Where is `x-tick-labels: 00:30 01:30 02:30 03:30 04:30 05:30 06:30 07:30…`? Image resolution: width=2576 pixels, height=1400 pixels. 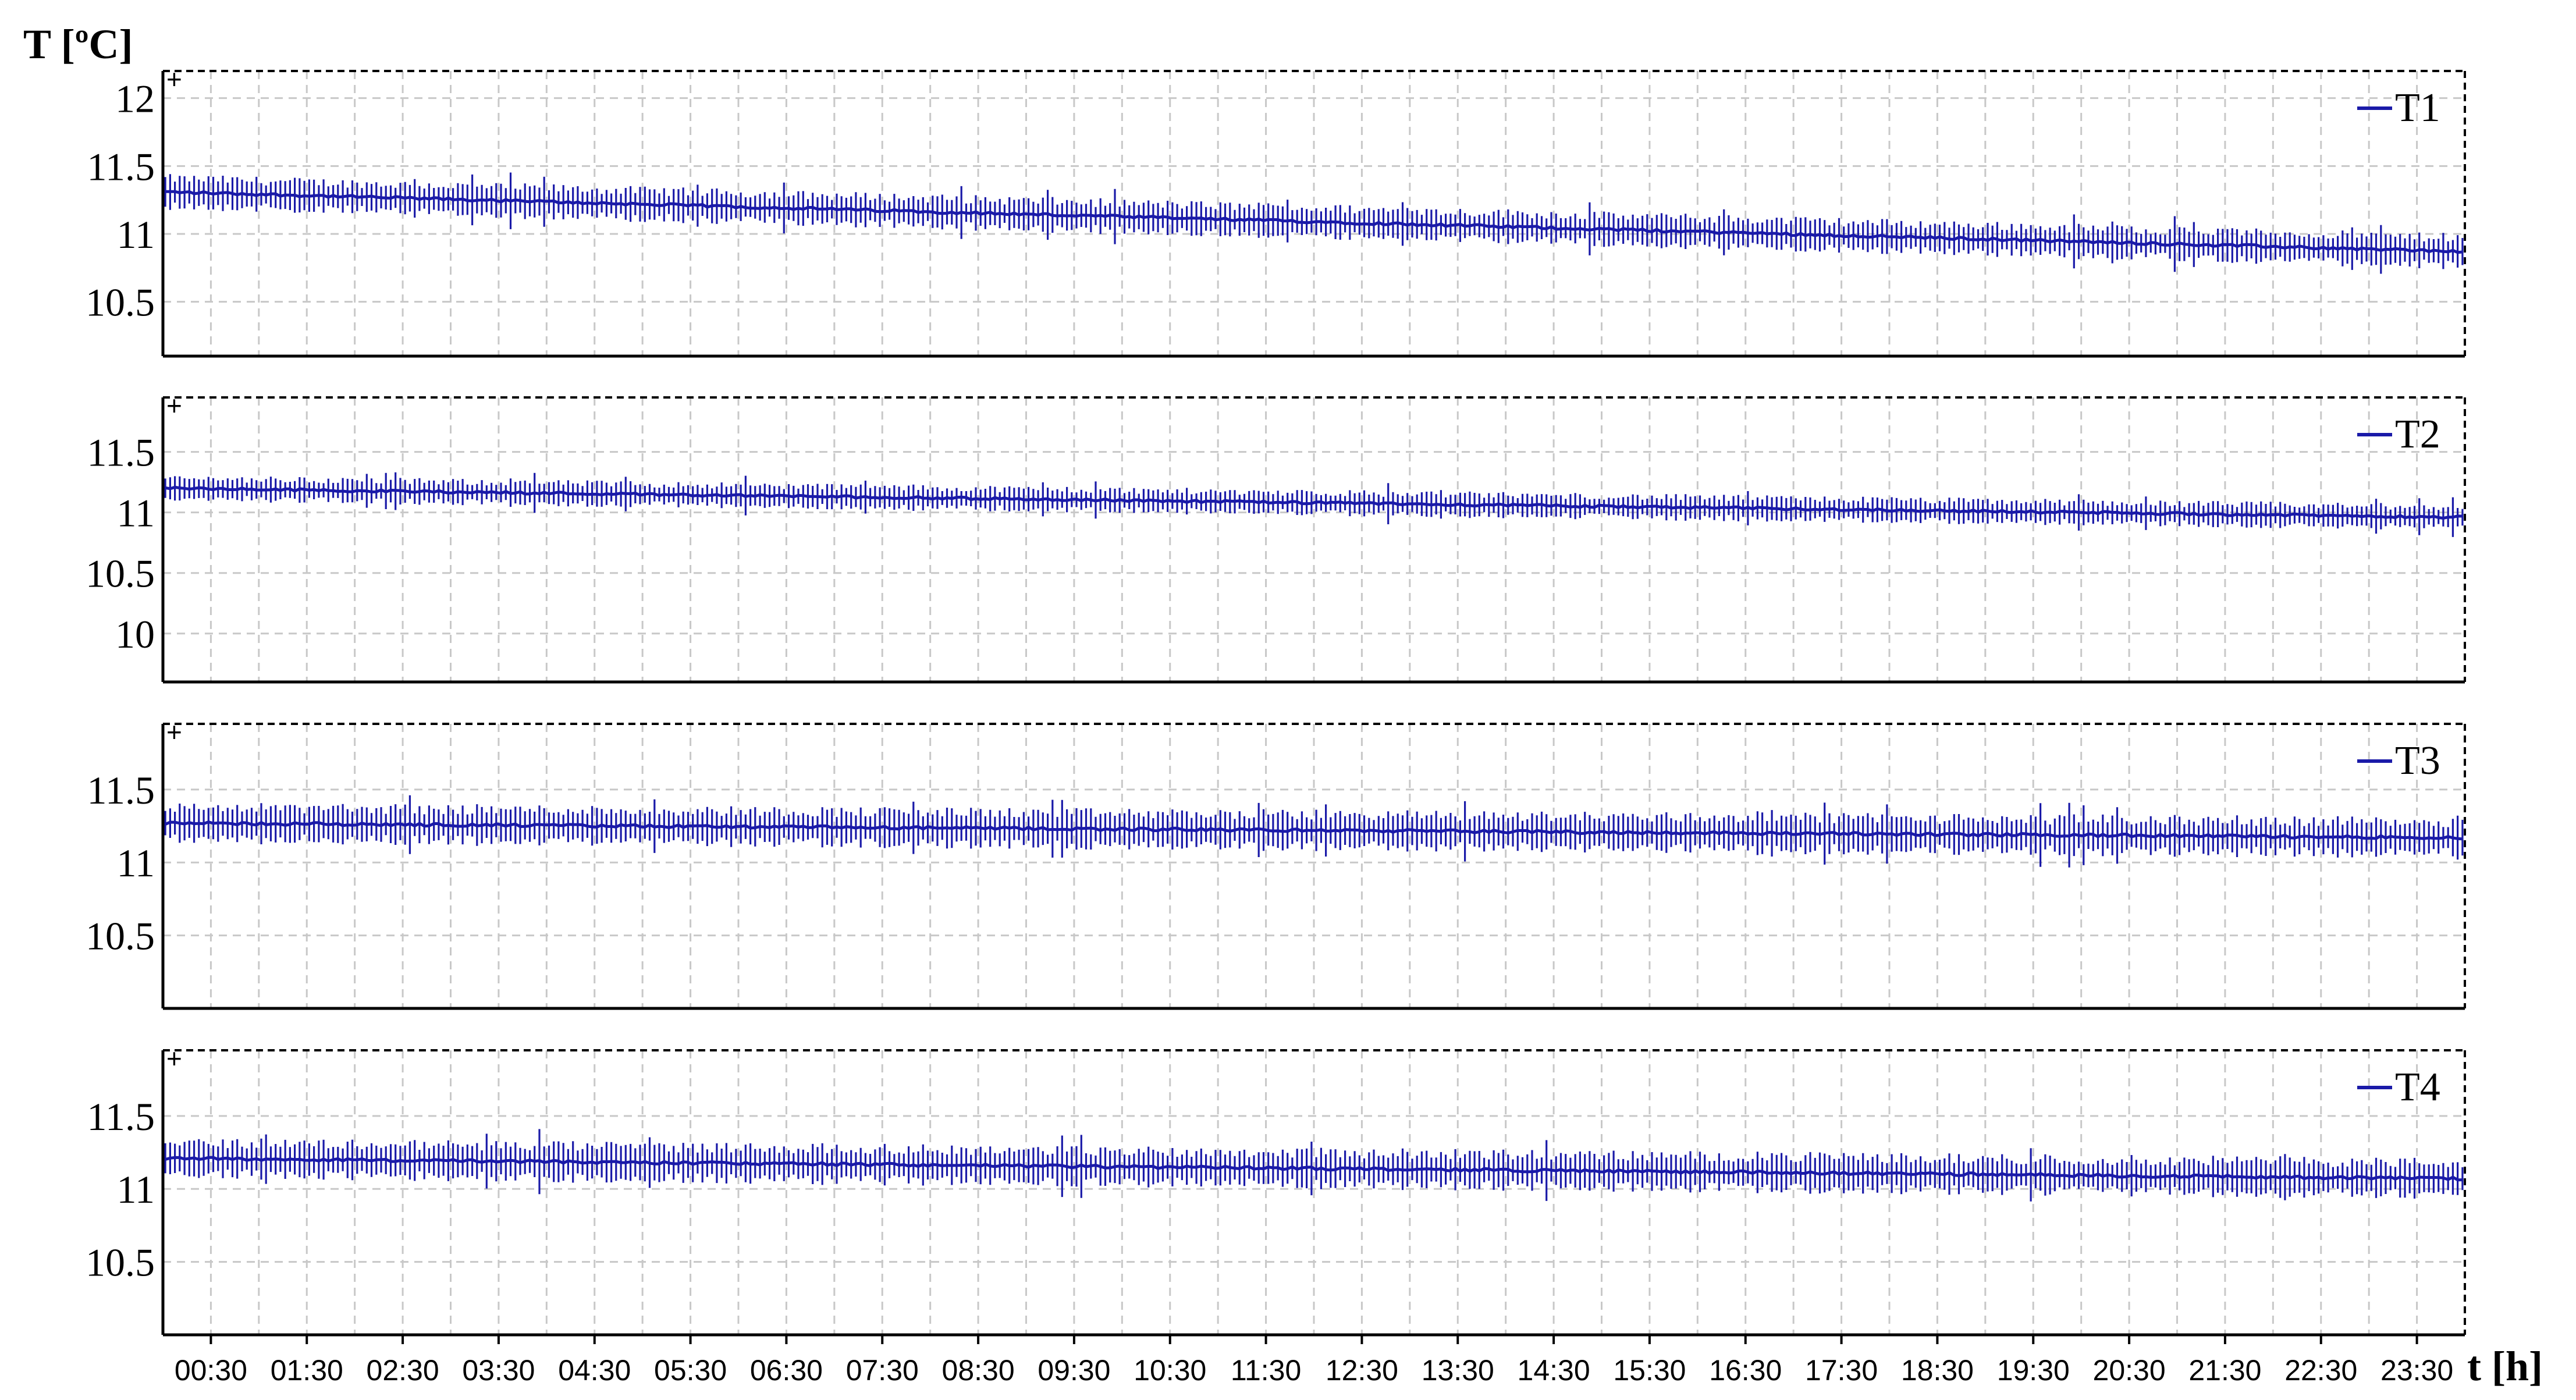 x-tick-labels: 00:30 01:30 02:30 03:30 04:30 05:30 06:30 07:30… is located at coordinates (1314, 1361).